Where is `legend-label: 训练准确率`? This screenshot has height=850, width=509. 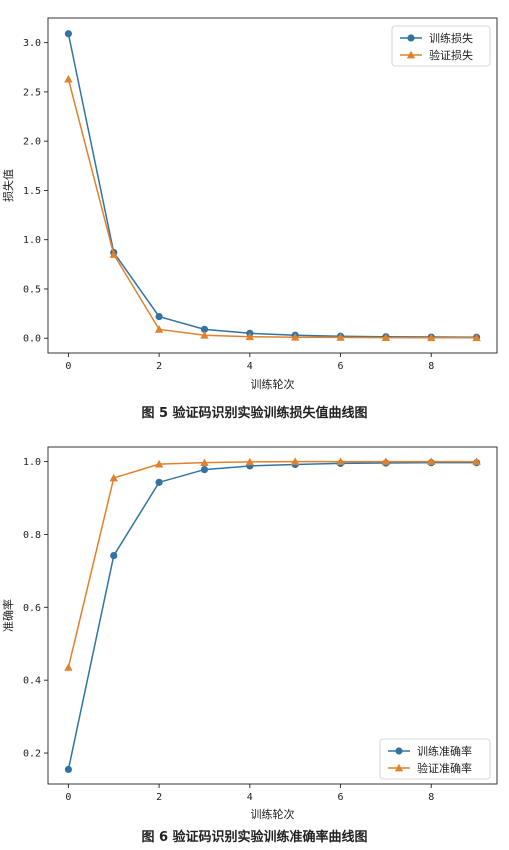 legend-label: 训练准确率 is located at coordinates (444, 751).